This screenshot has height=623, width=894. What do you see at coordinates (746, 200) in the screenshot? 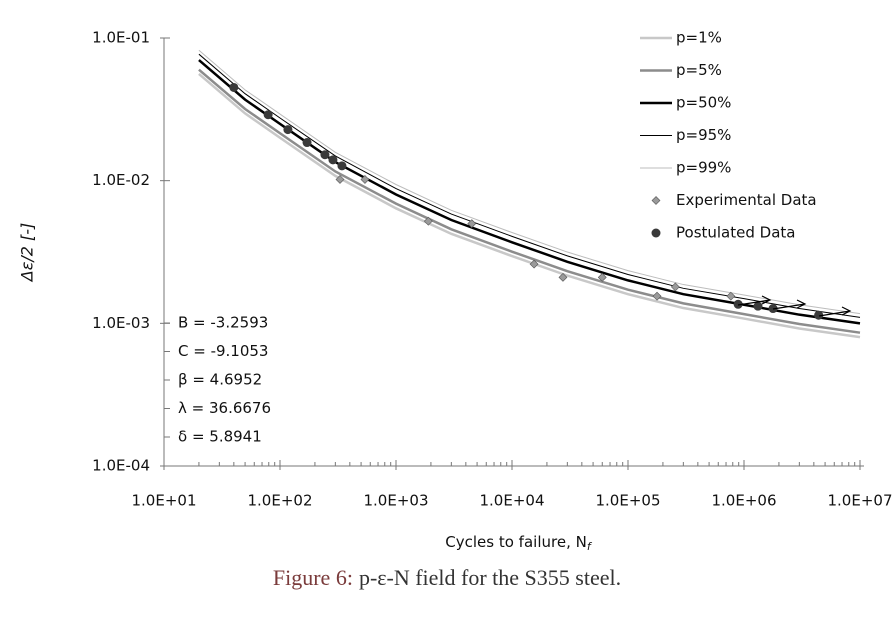
I see `legend-label: Experimental Data` at bounding box center [746, 200].